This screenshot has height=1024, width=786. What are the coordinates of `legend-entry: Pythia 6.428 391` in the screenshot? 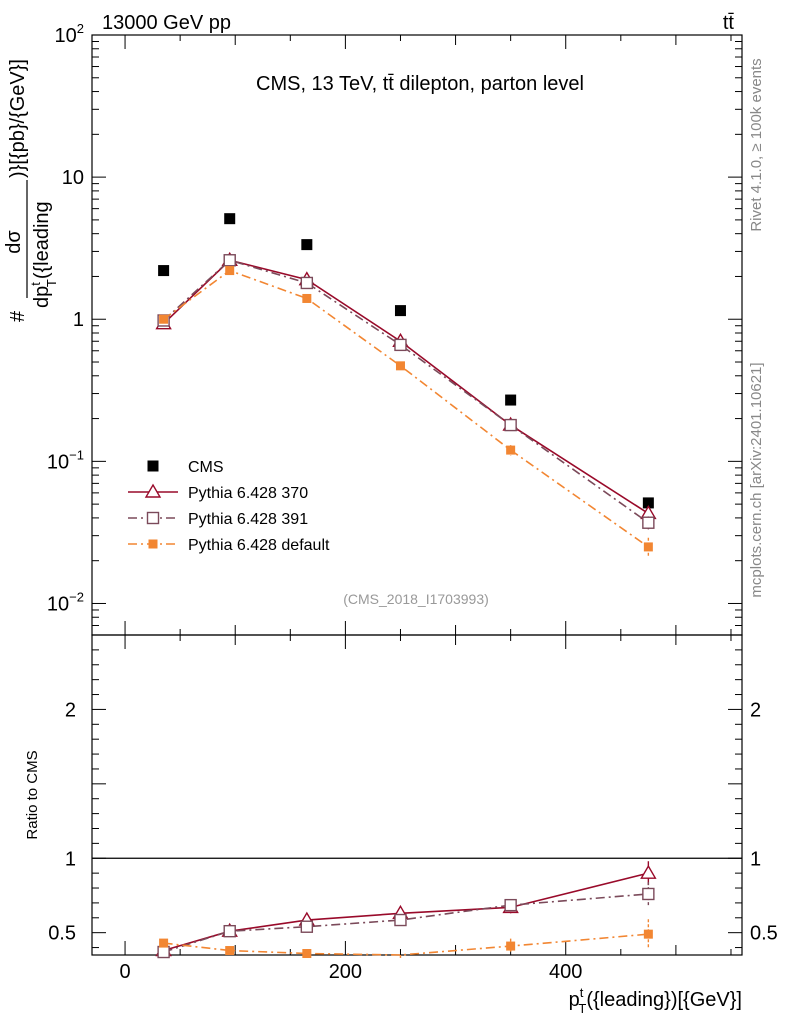 It's located at (218, 519).